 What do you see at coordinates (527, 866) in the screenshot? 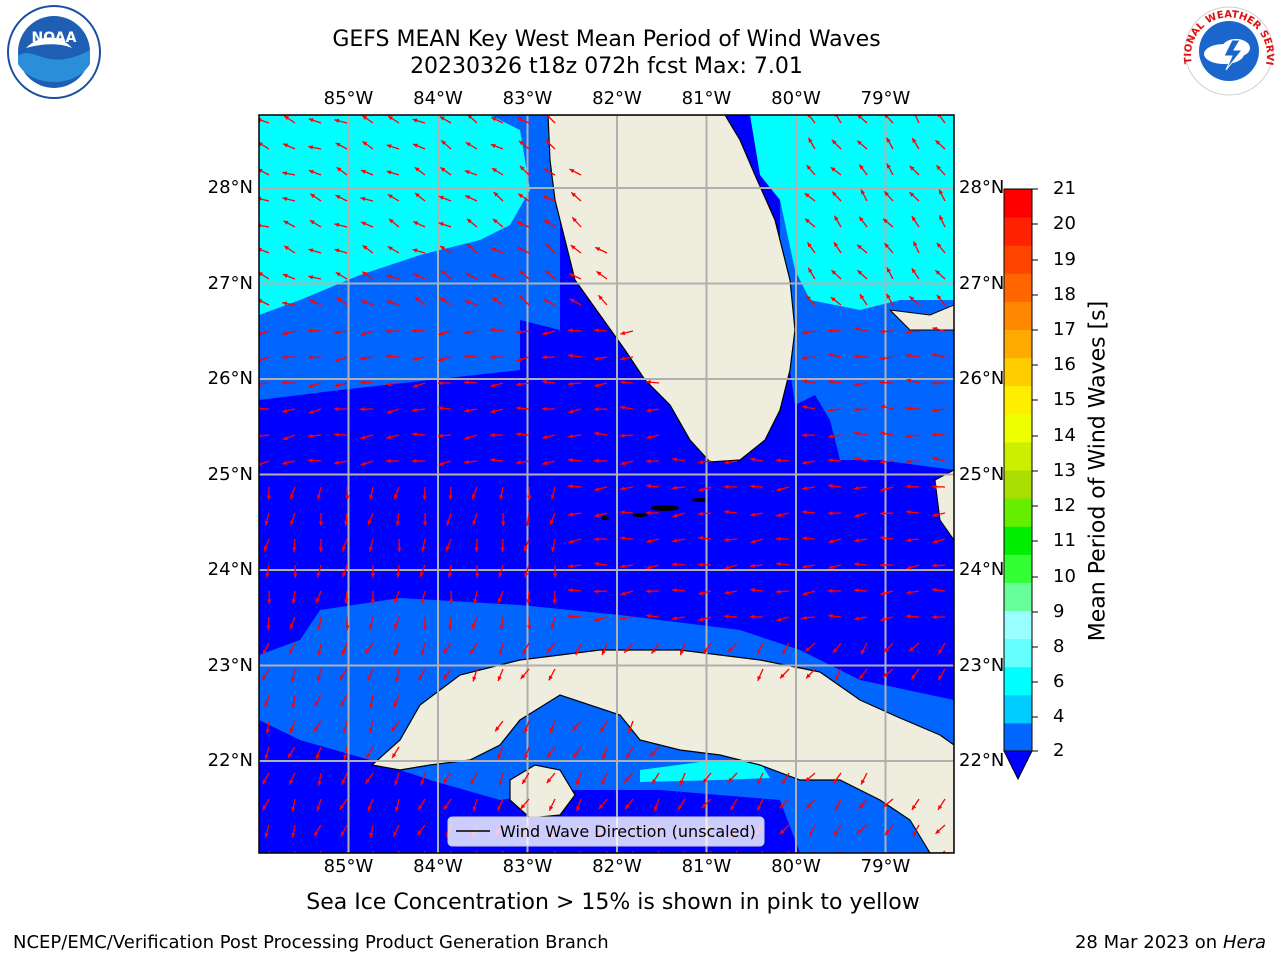
I see `lon-tick-label: 83°W` at bounding box center [527, 866].